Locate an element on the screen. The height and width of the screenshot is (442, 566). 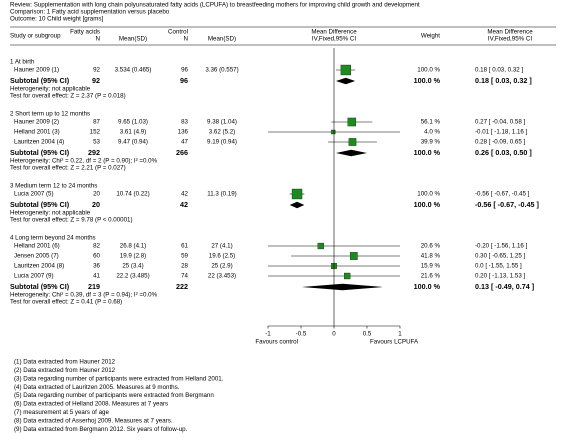
weight: 41.8 % is located at coordinates (431, 256).